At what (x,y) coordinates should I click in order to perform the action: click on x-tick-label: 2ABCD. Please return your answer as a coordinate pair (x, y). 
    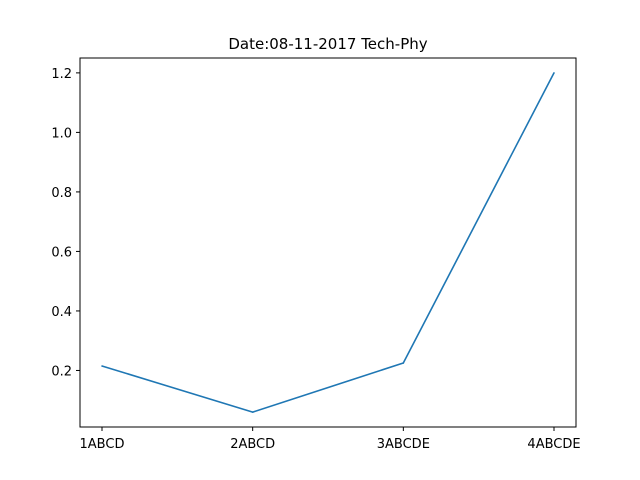
    Looking at the image, I should click on (252, 444).